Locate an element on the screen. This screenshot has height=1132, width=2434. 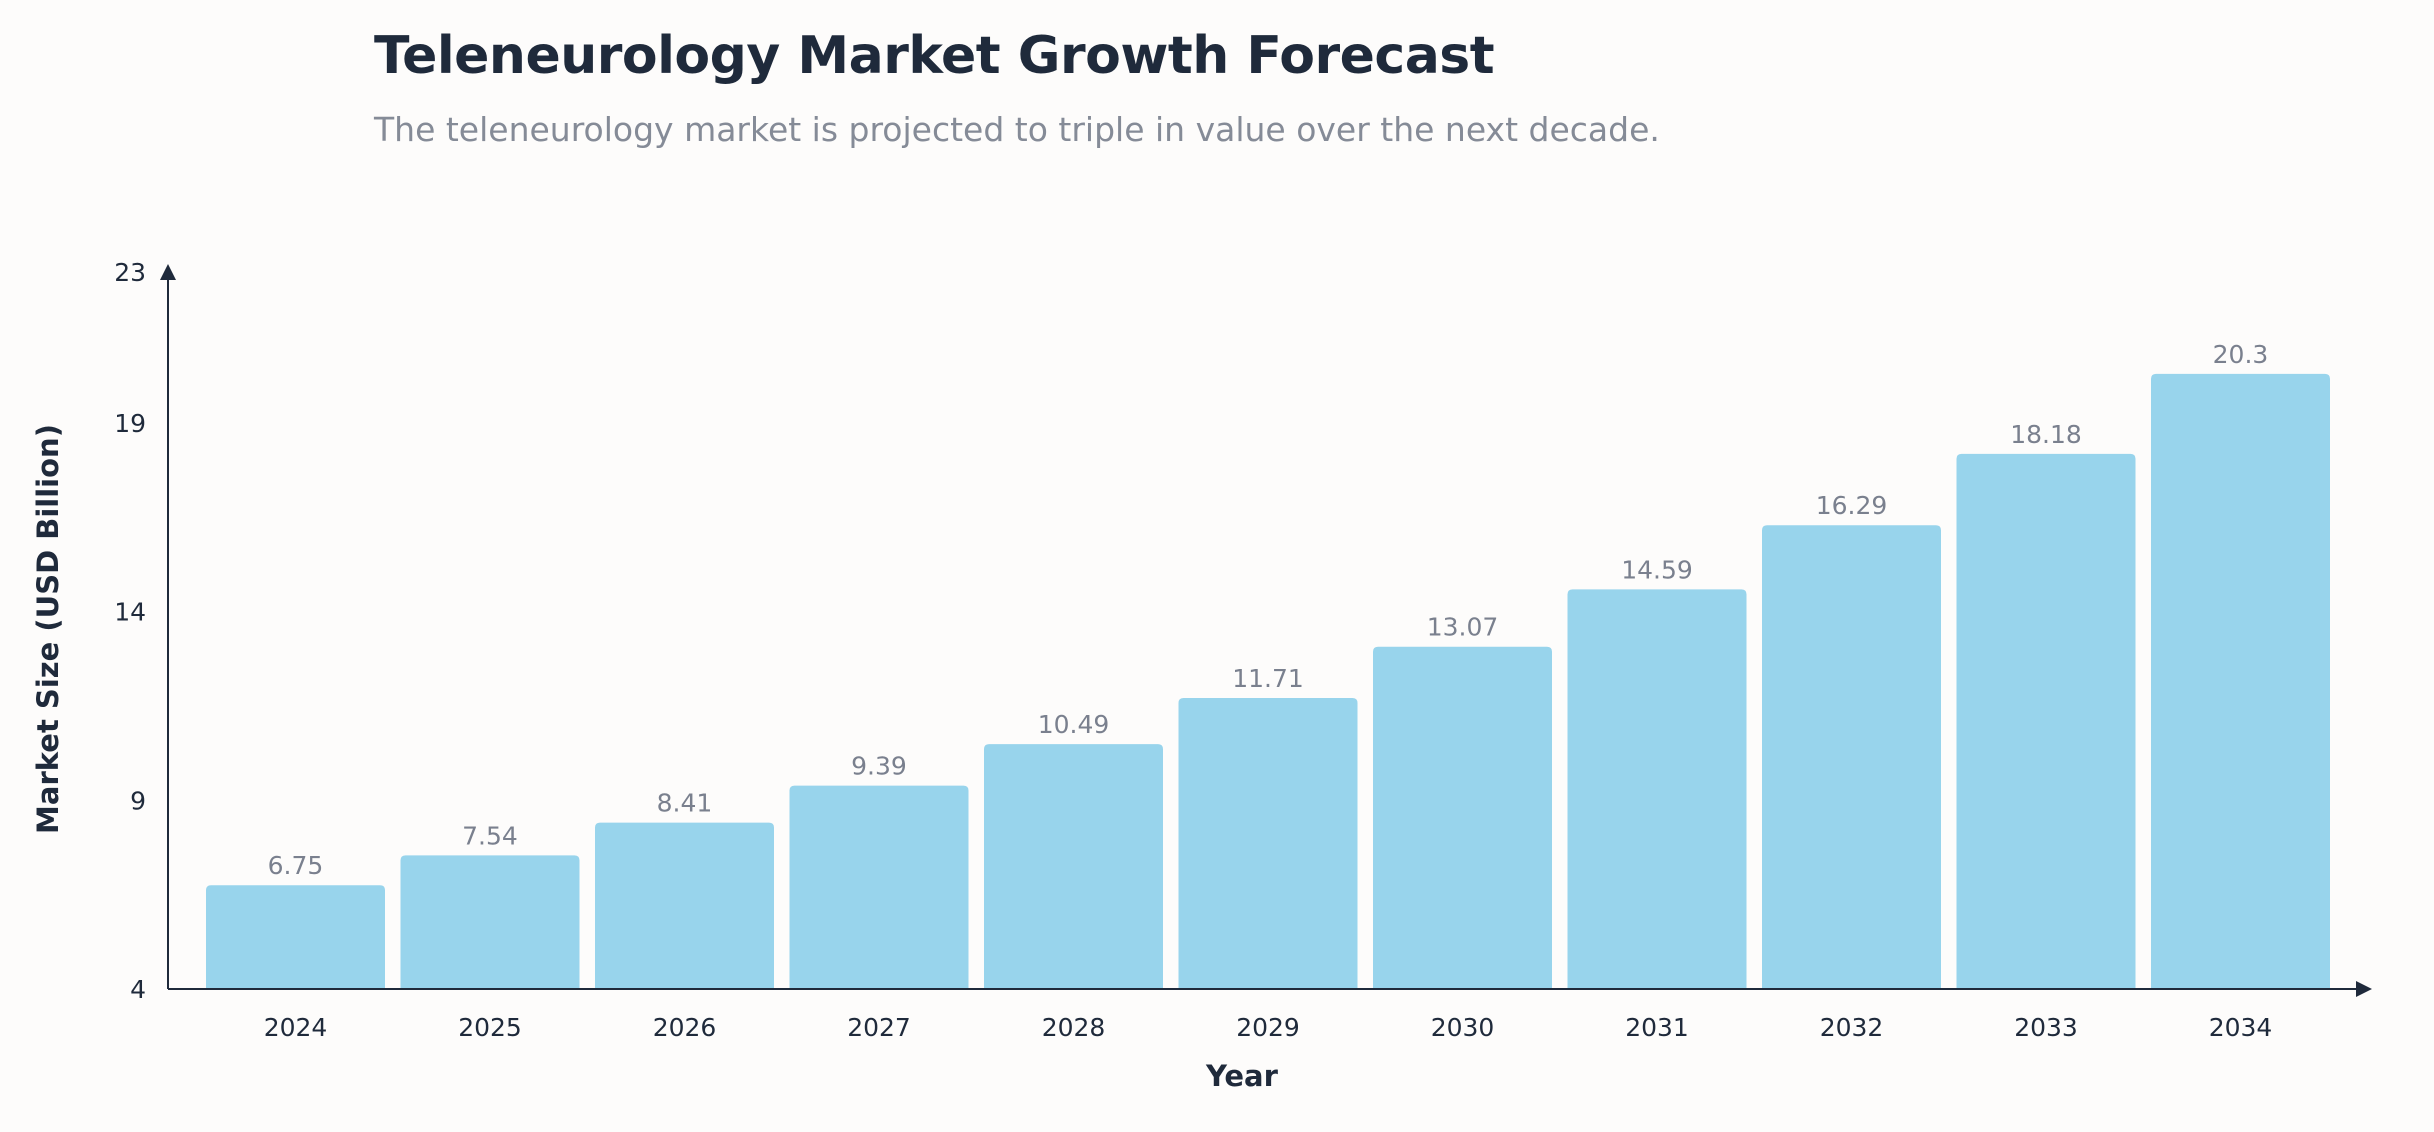
bar-2032 is located at coordinates (1851, 757).